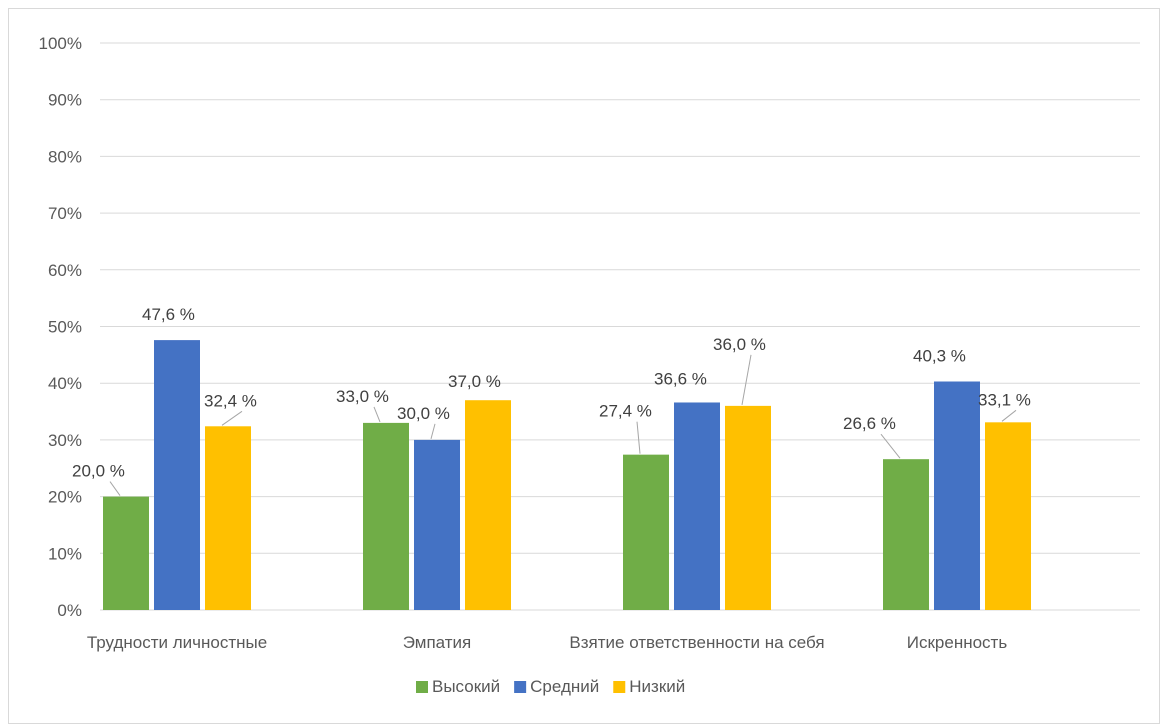 The image size is (1162, 727). Describe the element at coordinates (1004, 399) in the screenshot. I see `data-label: 33,1 %` at that location.